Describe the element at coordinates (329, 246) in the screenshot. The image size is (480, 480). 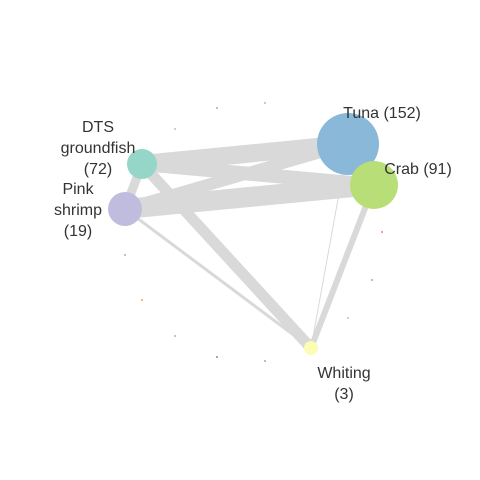
I see `edge-tuna-whiting` at that location.